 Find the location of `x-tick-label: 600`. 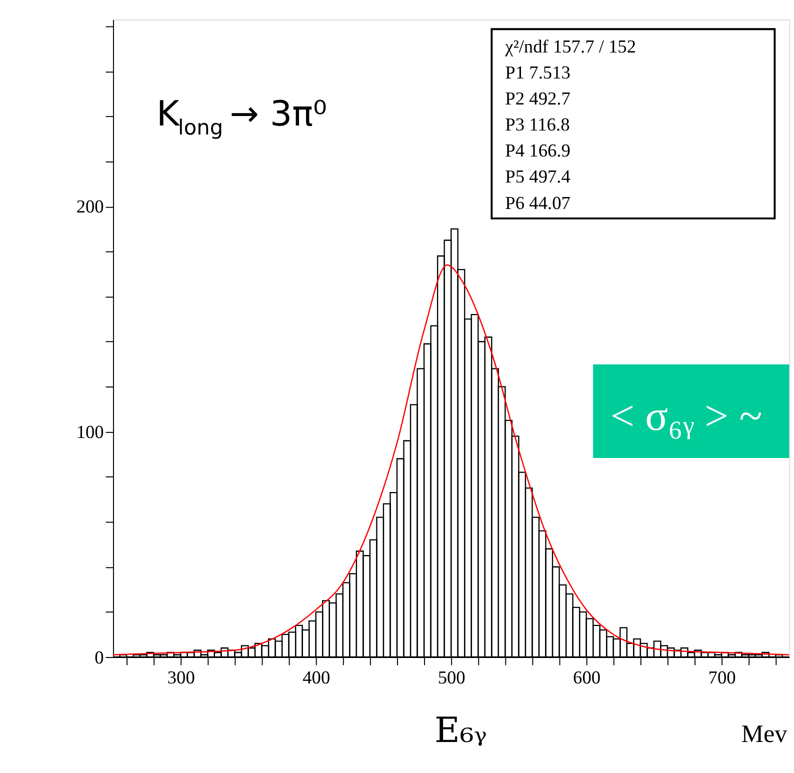

x-tick-label: 600 is located at coordinates (587, 678).